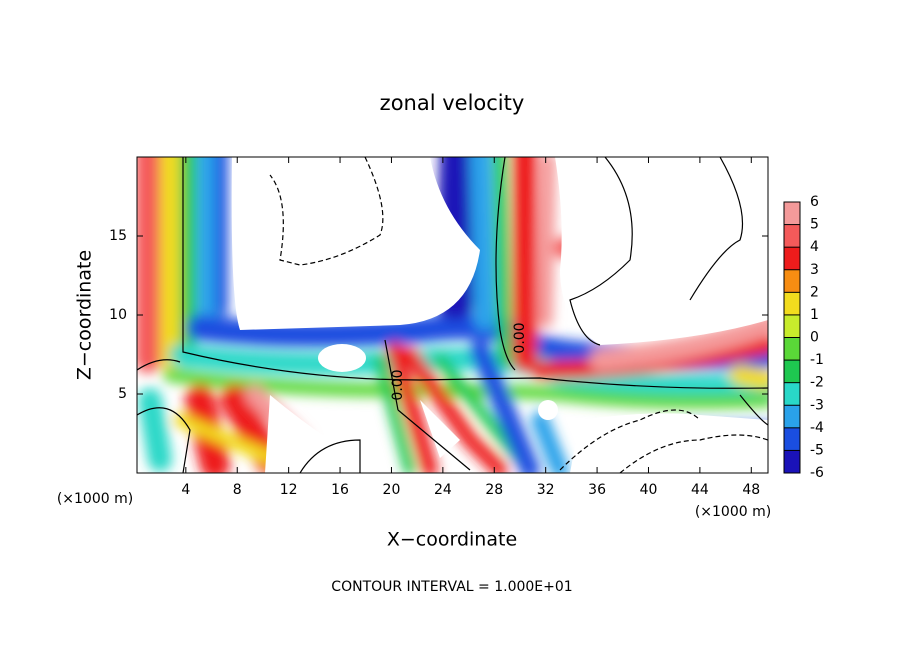  What do you see at coordinates (649, 490) in the screenshot?
I see `x-tick-label: 40` at bounding box center [649, 490].